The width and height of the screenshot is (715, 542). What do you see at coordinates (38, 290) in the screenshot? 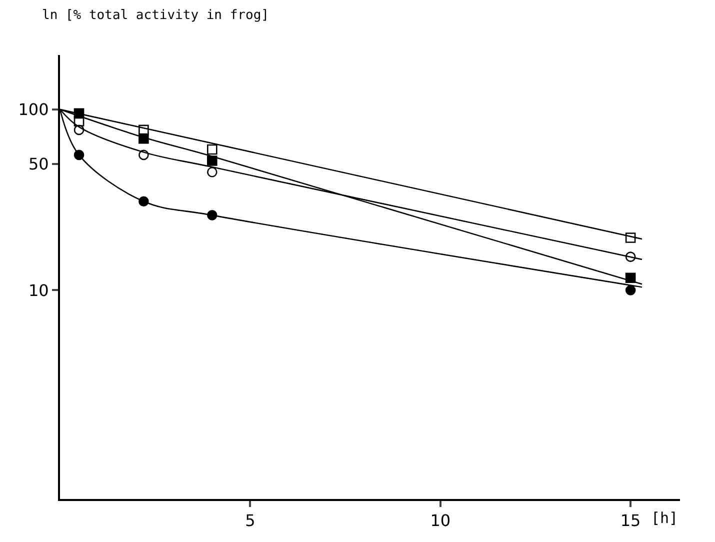
I see `y-tick-label: 10` at bounding box center [38, 290].